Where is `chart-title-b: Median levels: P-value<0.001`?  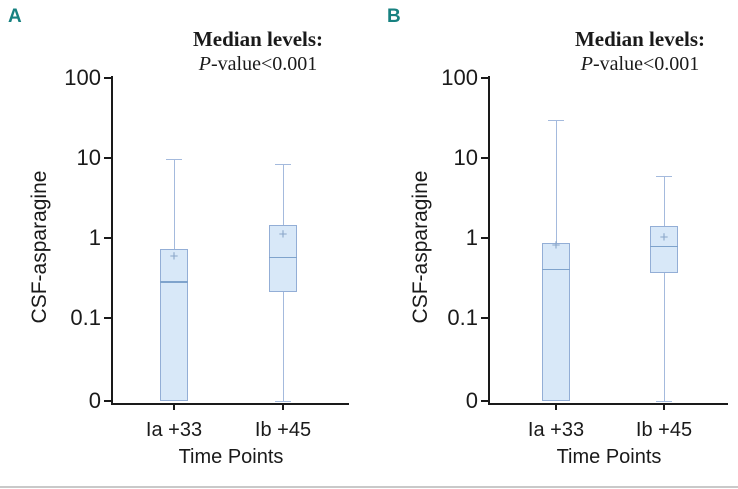
chart-title-b: Median levels: P-value<0.001 is located at coordinates (640, 51).